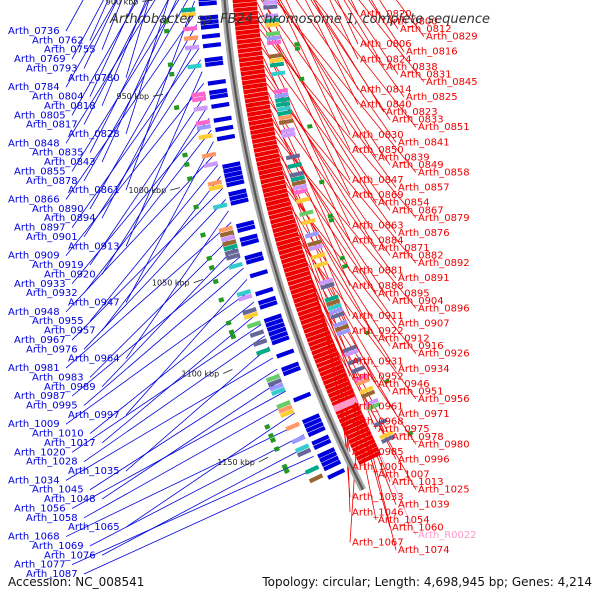 The image size is (600, 600). What do you see at coordinates (40, 396) in the screenshot?
I see `gene-label: Arth_0987` at bounding box center [40, 396].